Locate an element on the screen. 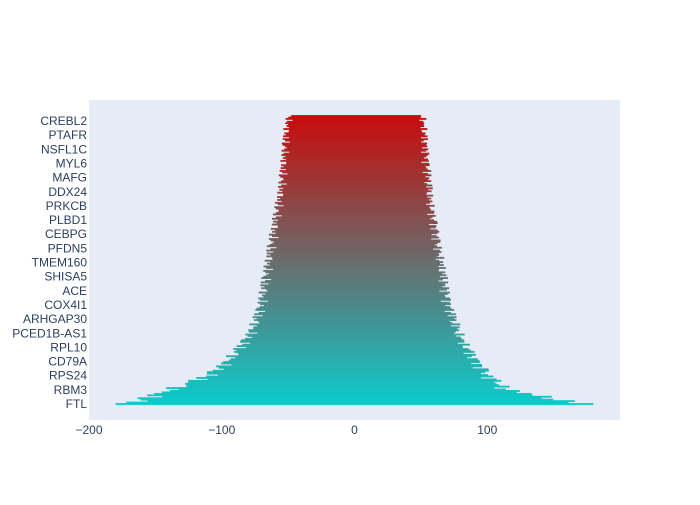 This screenshot has width=700, height=505. y-tick-label: FTL is located at coordinates (77, 404).